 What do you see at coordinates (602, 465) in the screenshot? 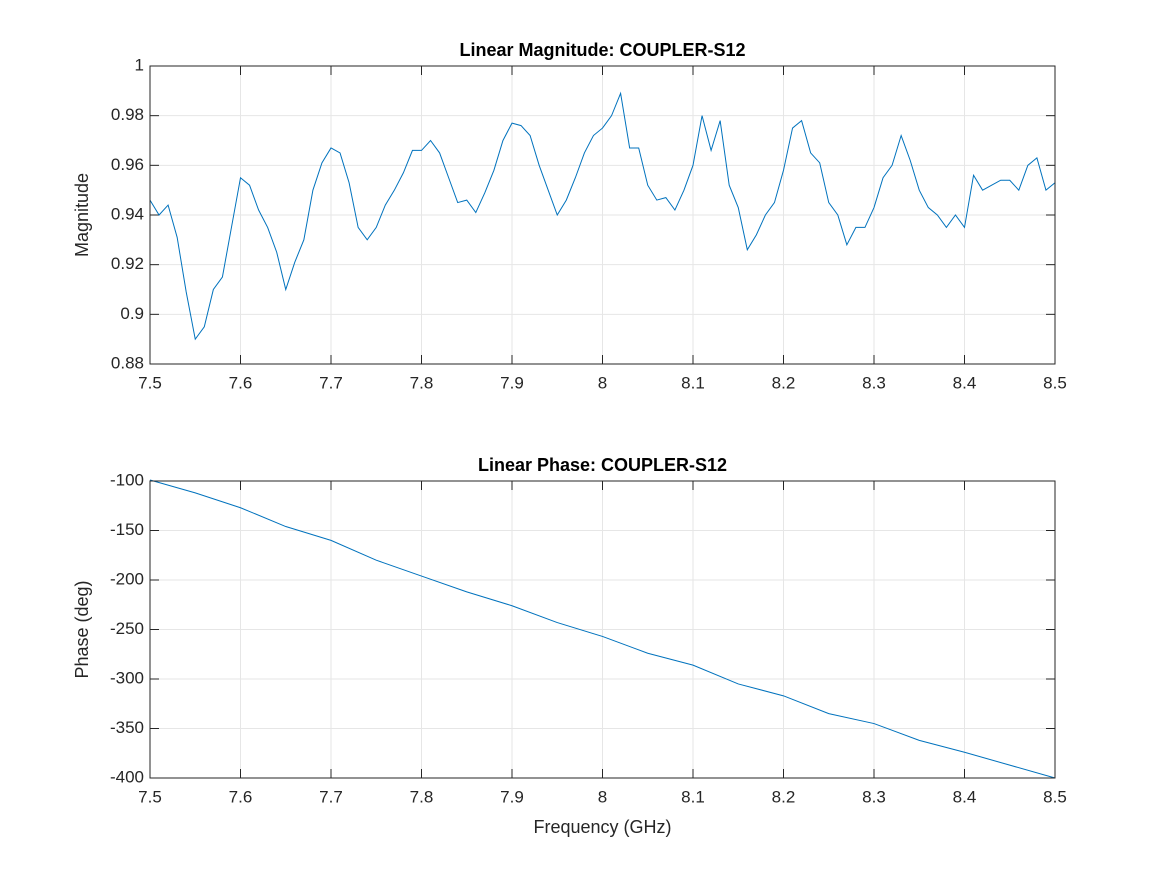
I see `chart-title: Linear Phase: COUPLER-S12` at bounding box center [602, 465].